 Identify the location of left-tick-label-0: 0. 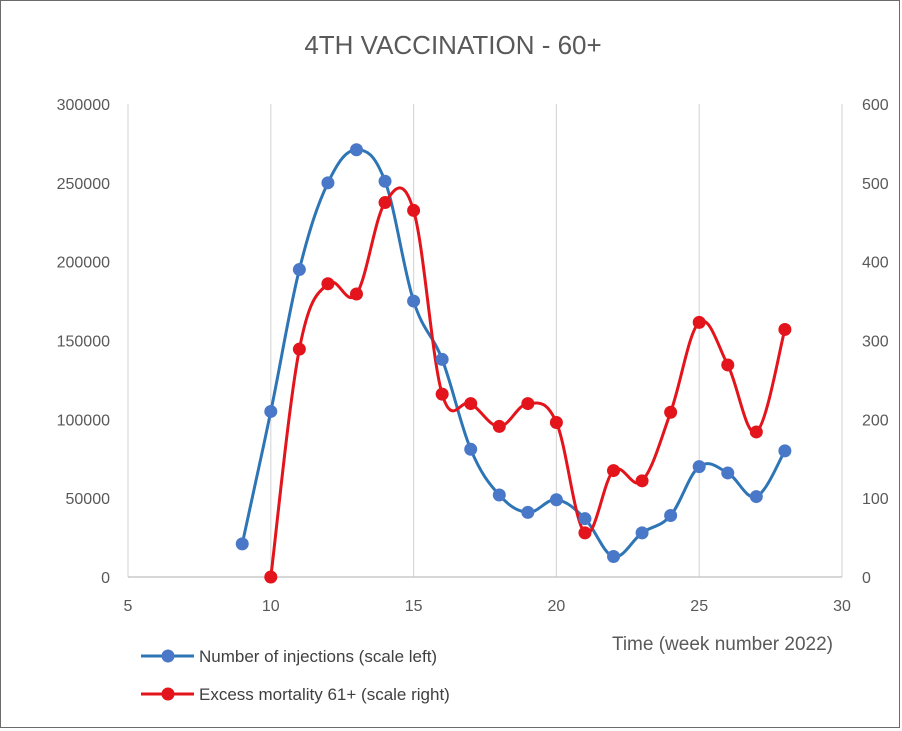
(105, 578).